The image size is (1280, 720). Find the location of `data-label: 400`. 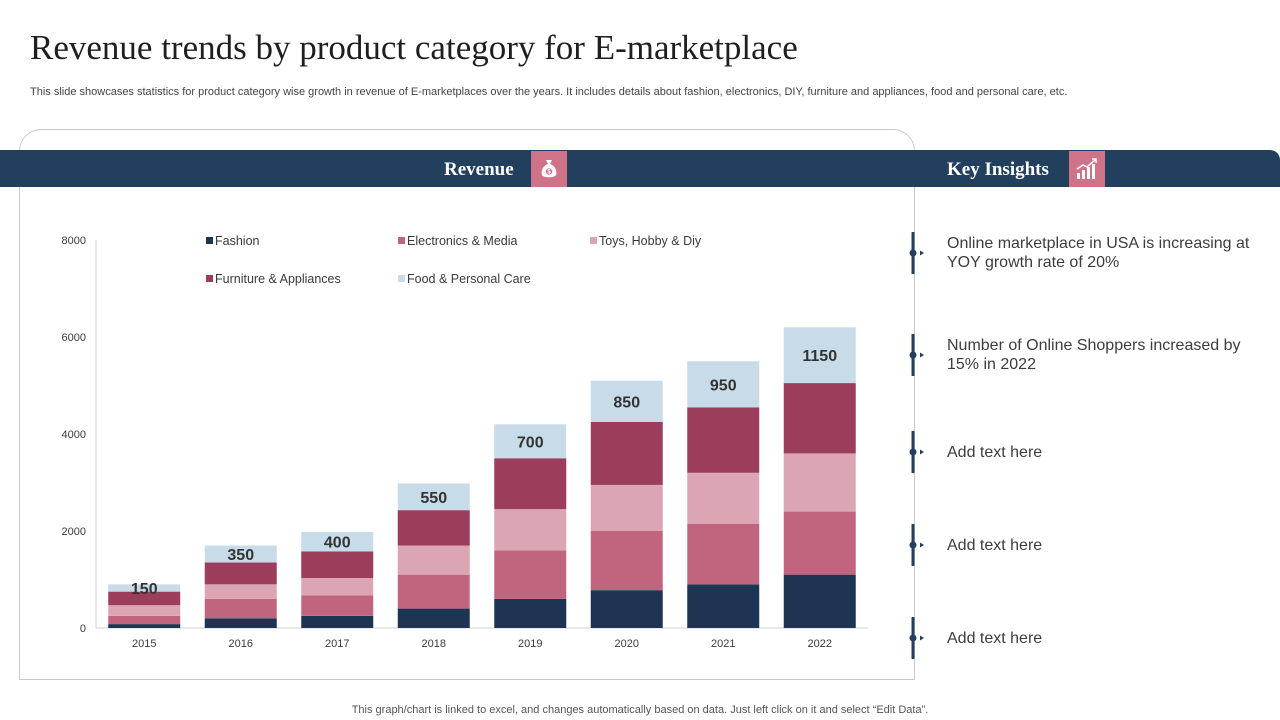

data-label: 400 is located at coordinates (337, 543).